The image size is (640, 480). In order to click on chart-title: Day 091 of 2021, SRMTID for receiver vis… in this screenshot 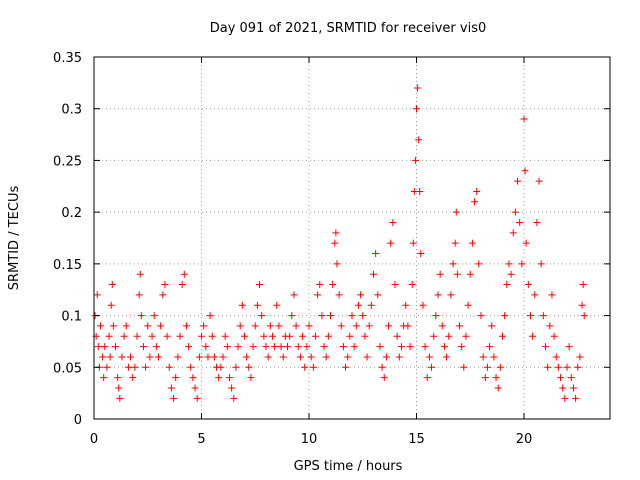, I will do `click(348, 28)`.